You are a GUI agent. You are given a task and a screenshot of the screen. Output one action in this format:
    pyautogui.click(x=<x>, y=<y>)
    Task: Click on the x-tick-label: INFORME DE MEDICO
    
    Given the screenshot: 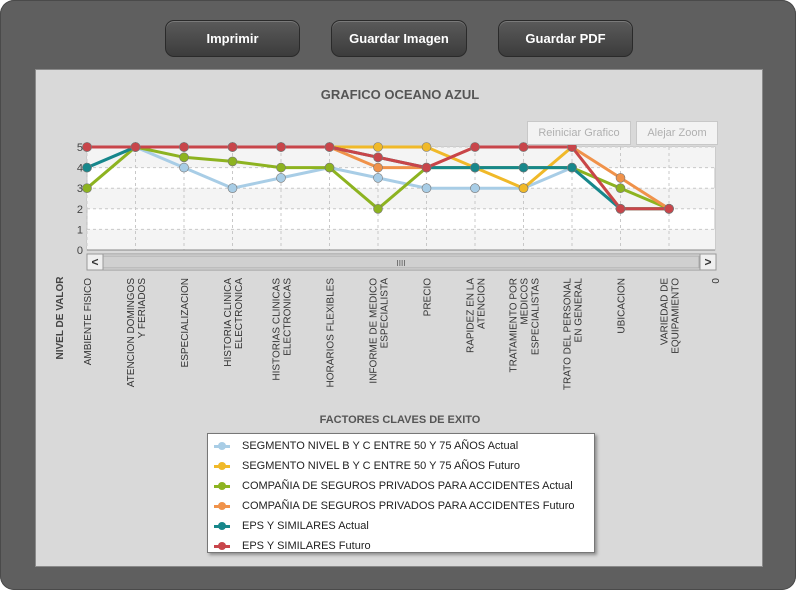 What is the action you would take?
    pyautogui.click(x=374, y=331)
    